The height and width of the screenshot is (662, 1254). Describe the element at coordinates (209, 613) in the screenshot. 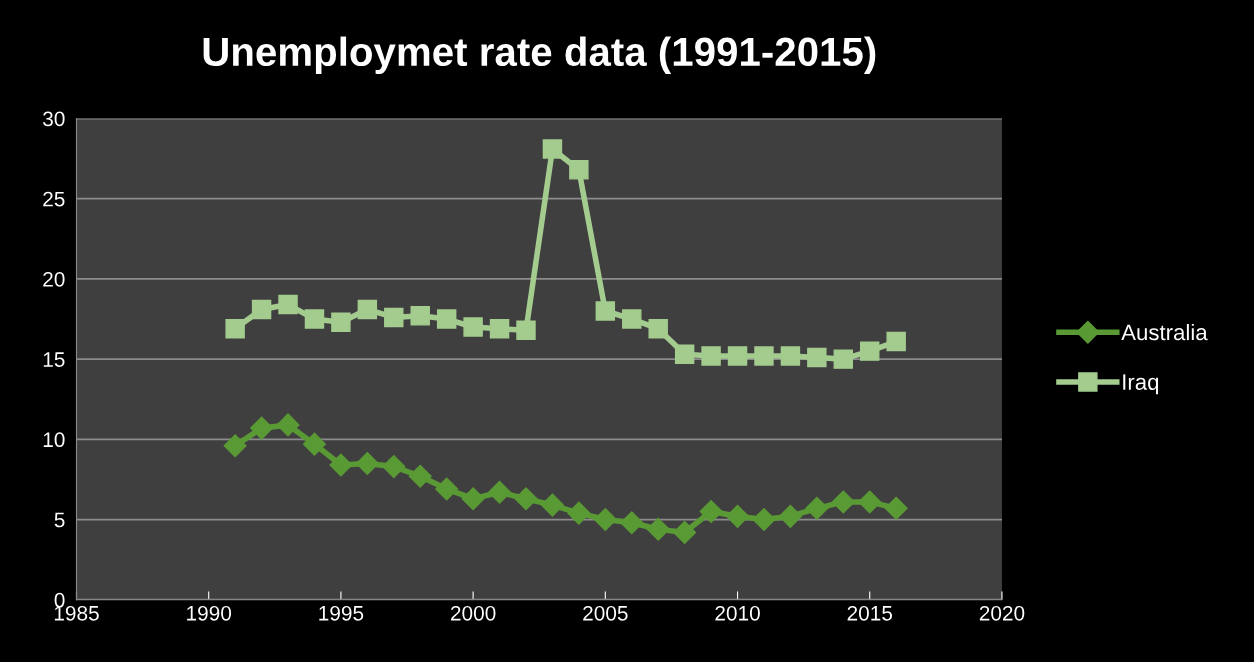

I see `x-tick-label: 1990` at that location.